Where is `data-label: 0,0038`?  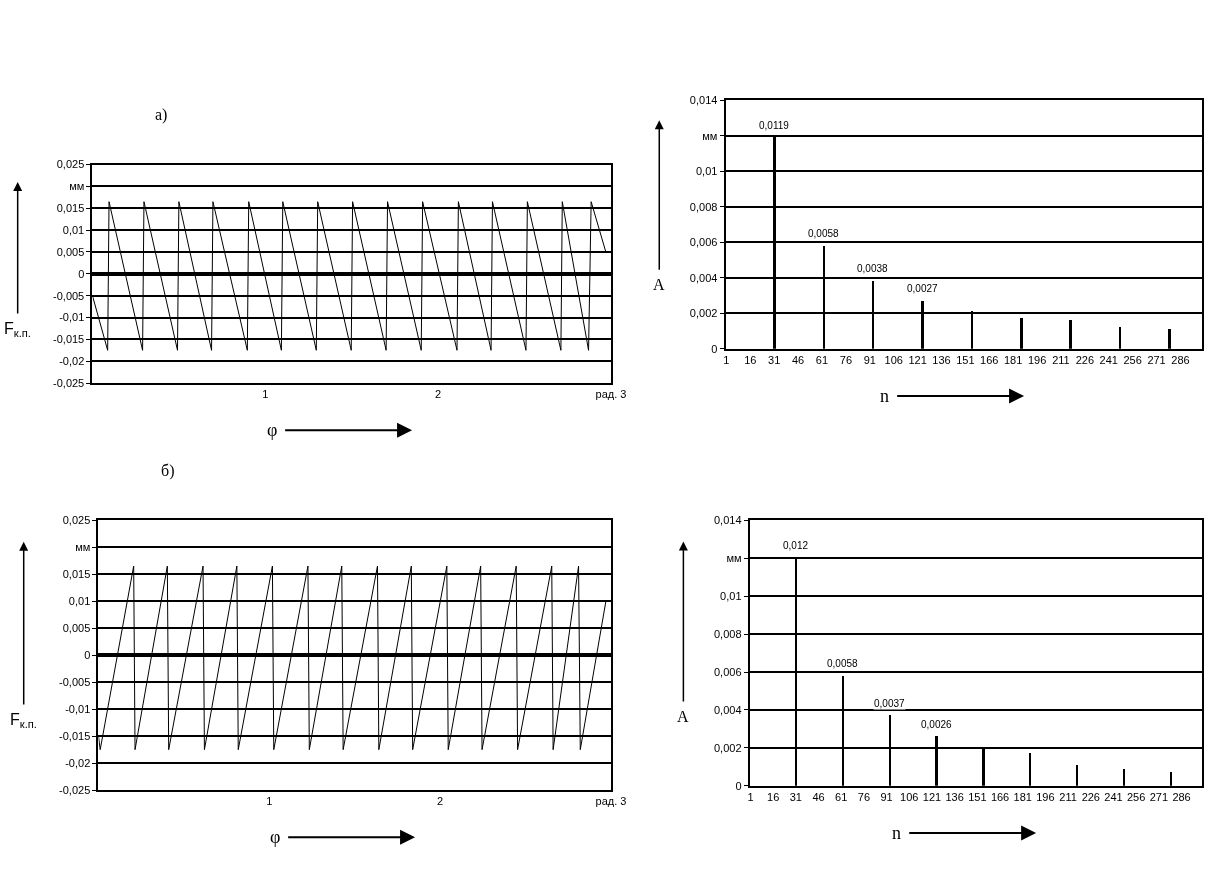
data-label: 0,0038 is located at coordinates (873, 268).